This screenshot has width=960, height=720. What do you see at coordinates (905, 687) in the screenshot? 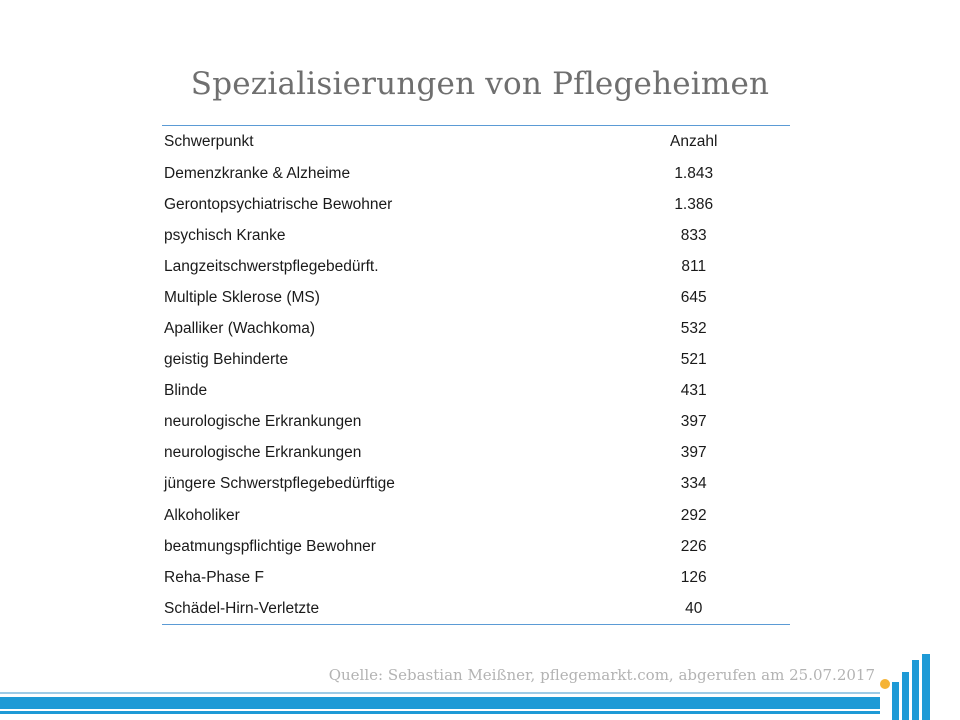
I see `pflegemarkt-bars-logo-icon` at bounding box center [905, 687].